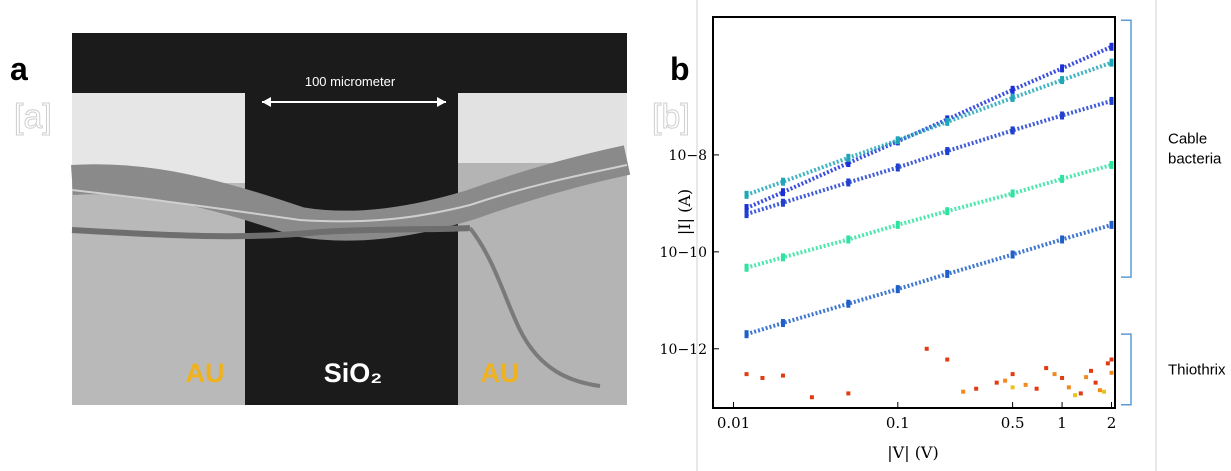 The width and height of the screenshot is (1231, 471). What do you see at coordinates (1112, 423) in the screenshot?
I see `x-tick-label: 2` at bounding box center [1112, 423].